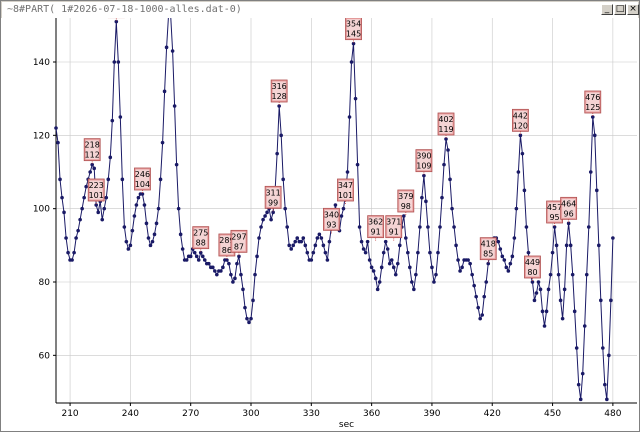  I want to click on x-tick-label: 270, so click(190, 414).